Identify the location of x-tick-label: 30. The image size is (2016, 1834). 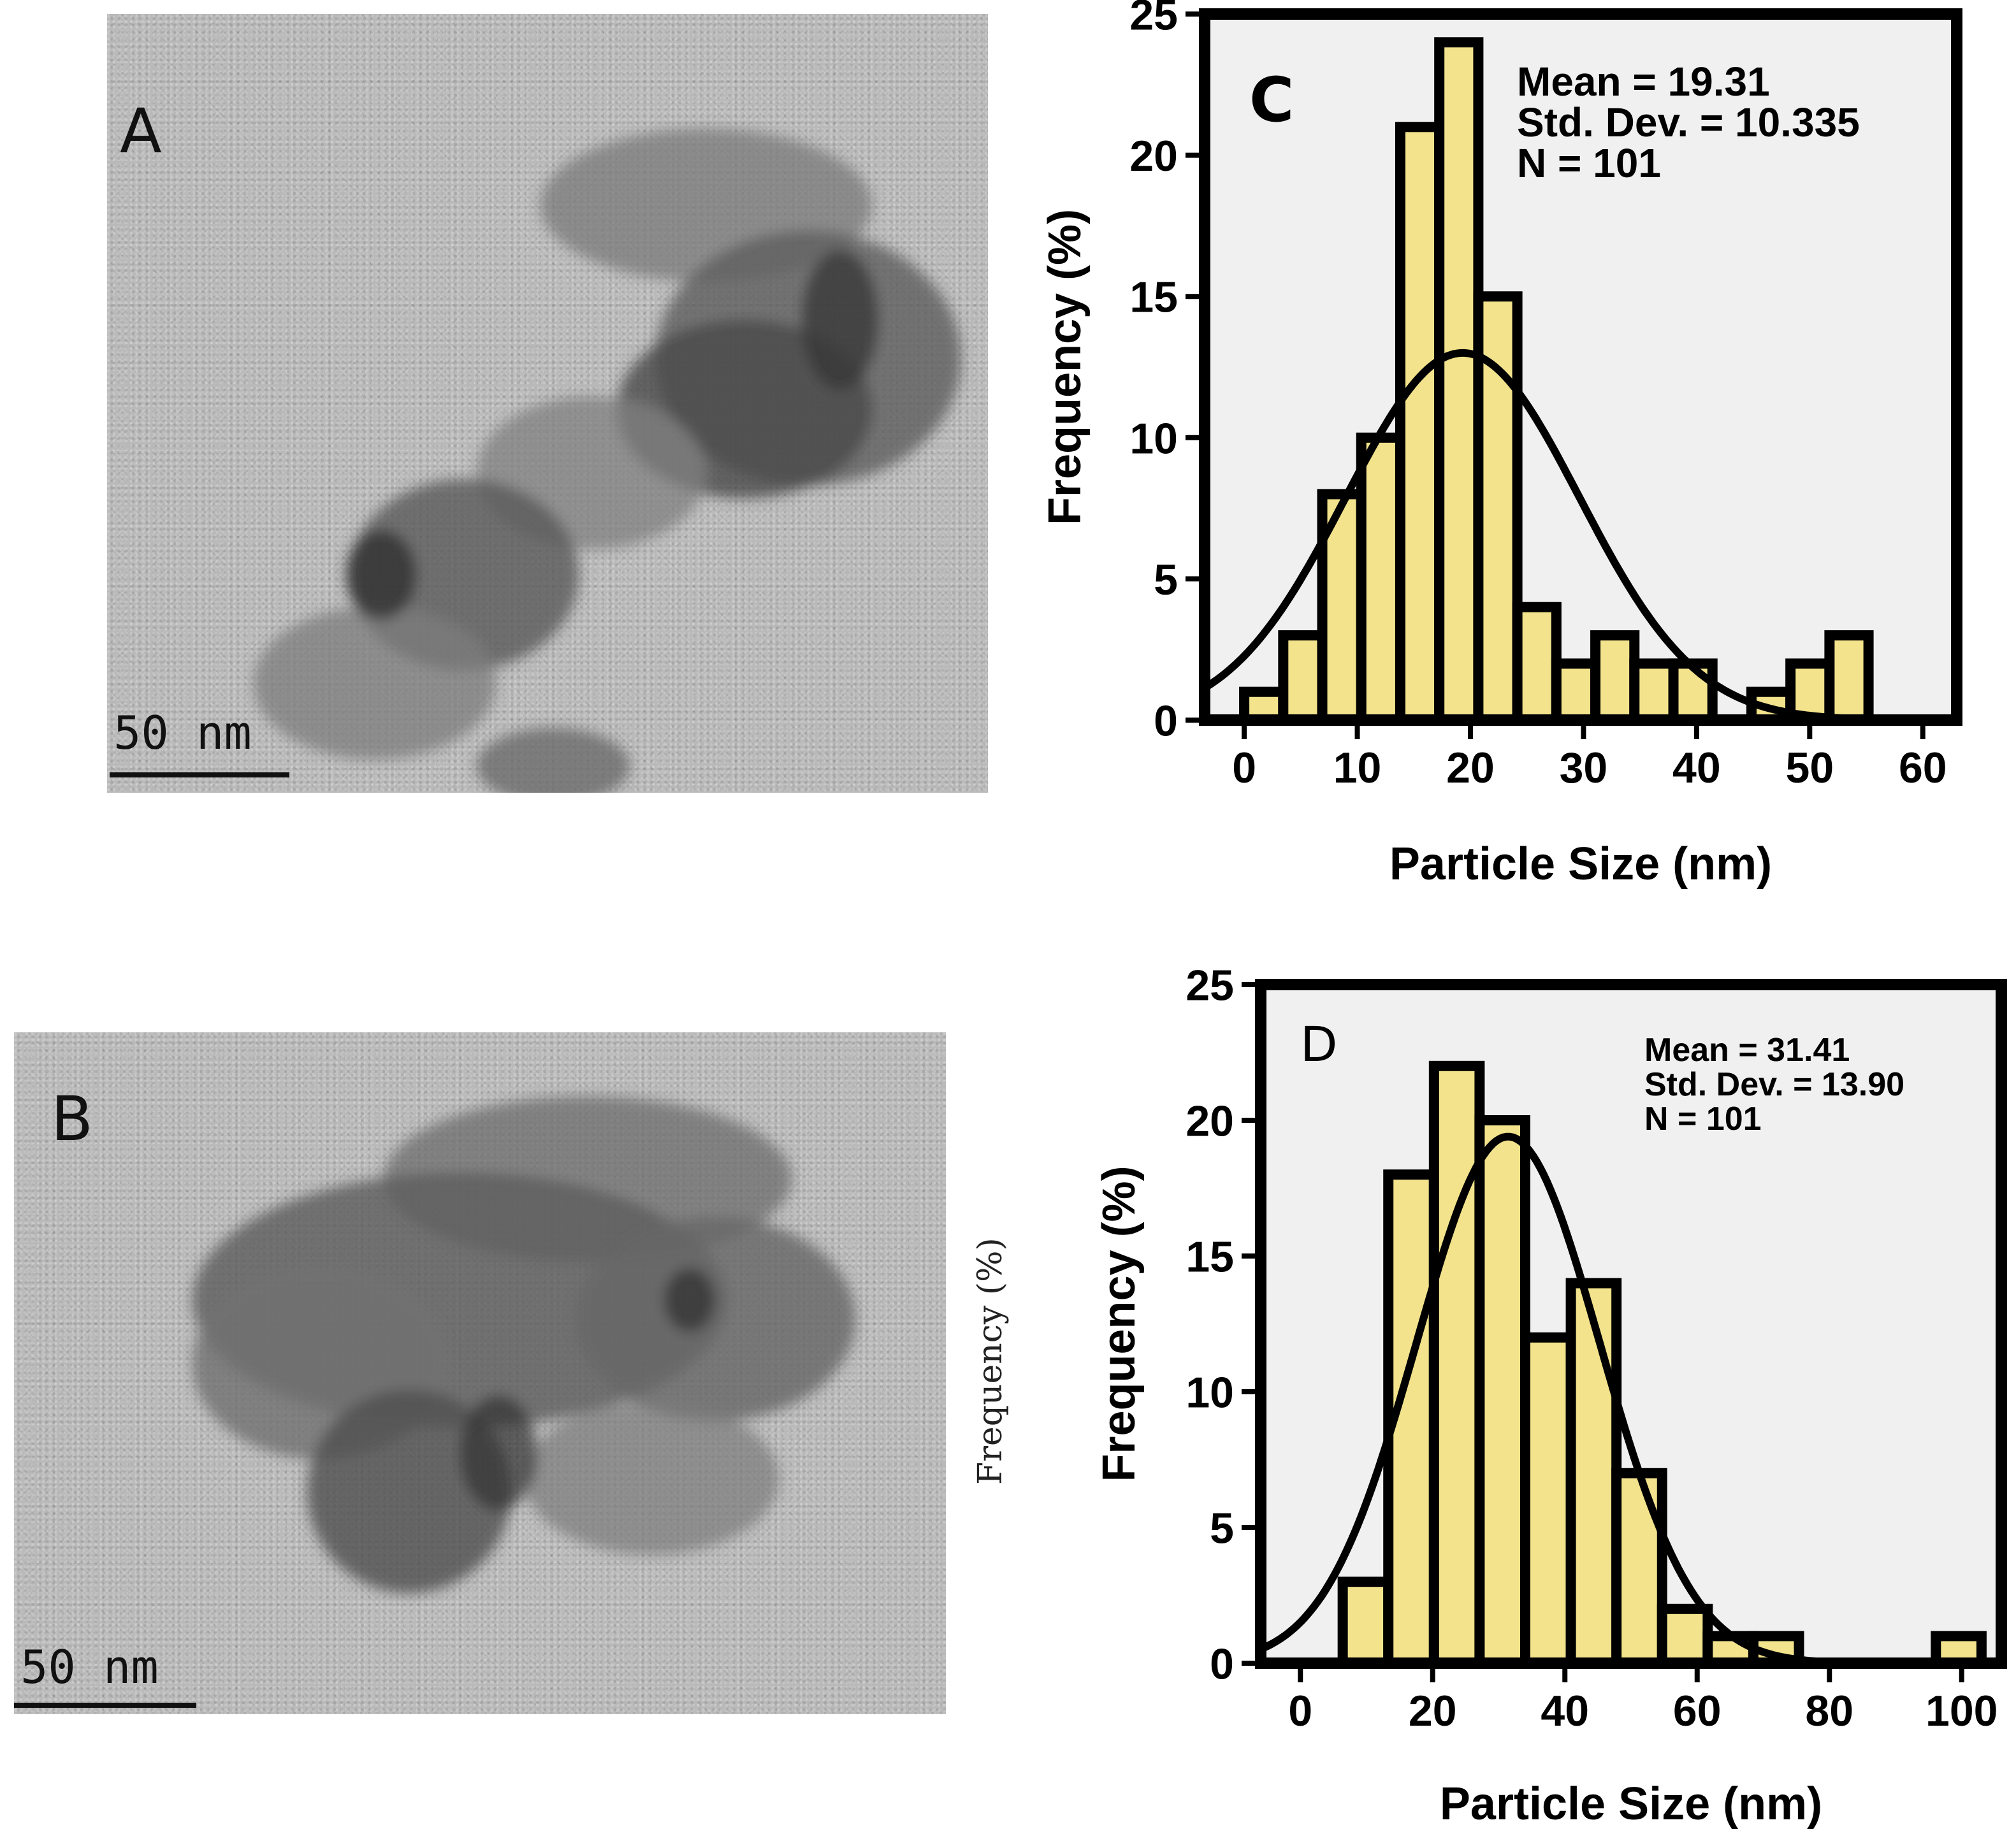
(1584, 768).